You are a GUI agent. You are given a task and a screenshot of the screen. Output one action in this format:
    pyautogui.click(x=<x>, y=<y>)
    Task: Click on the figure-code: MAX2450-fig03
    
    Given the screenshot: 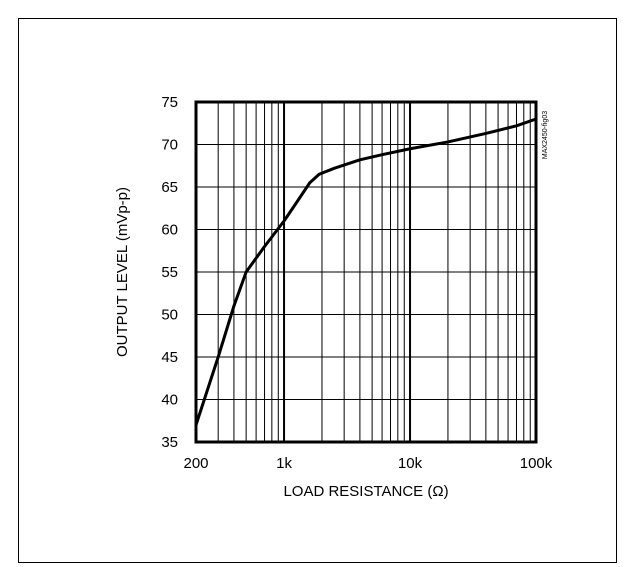 What is the action you would take?
    pyautogui.click(x=545, y=135)
    